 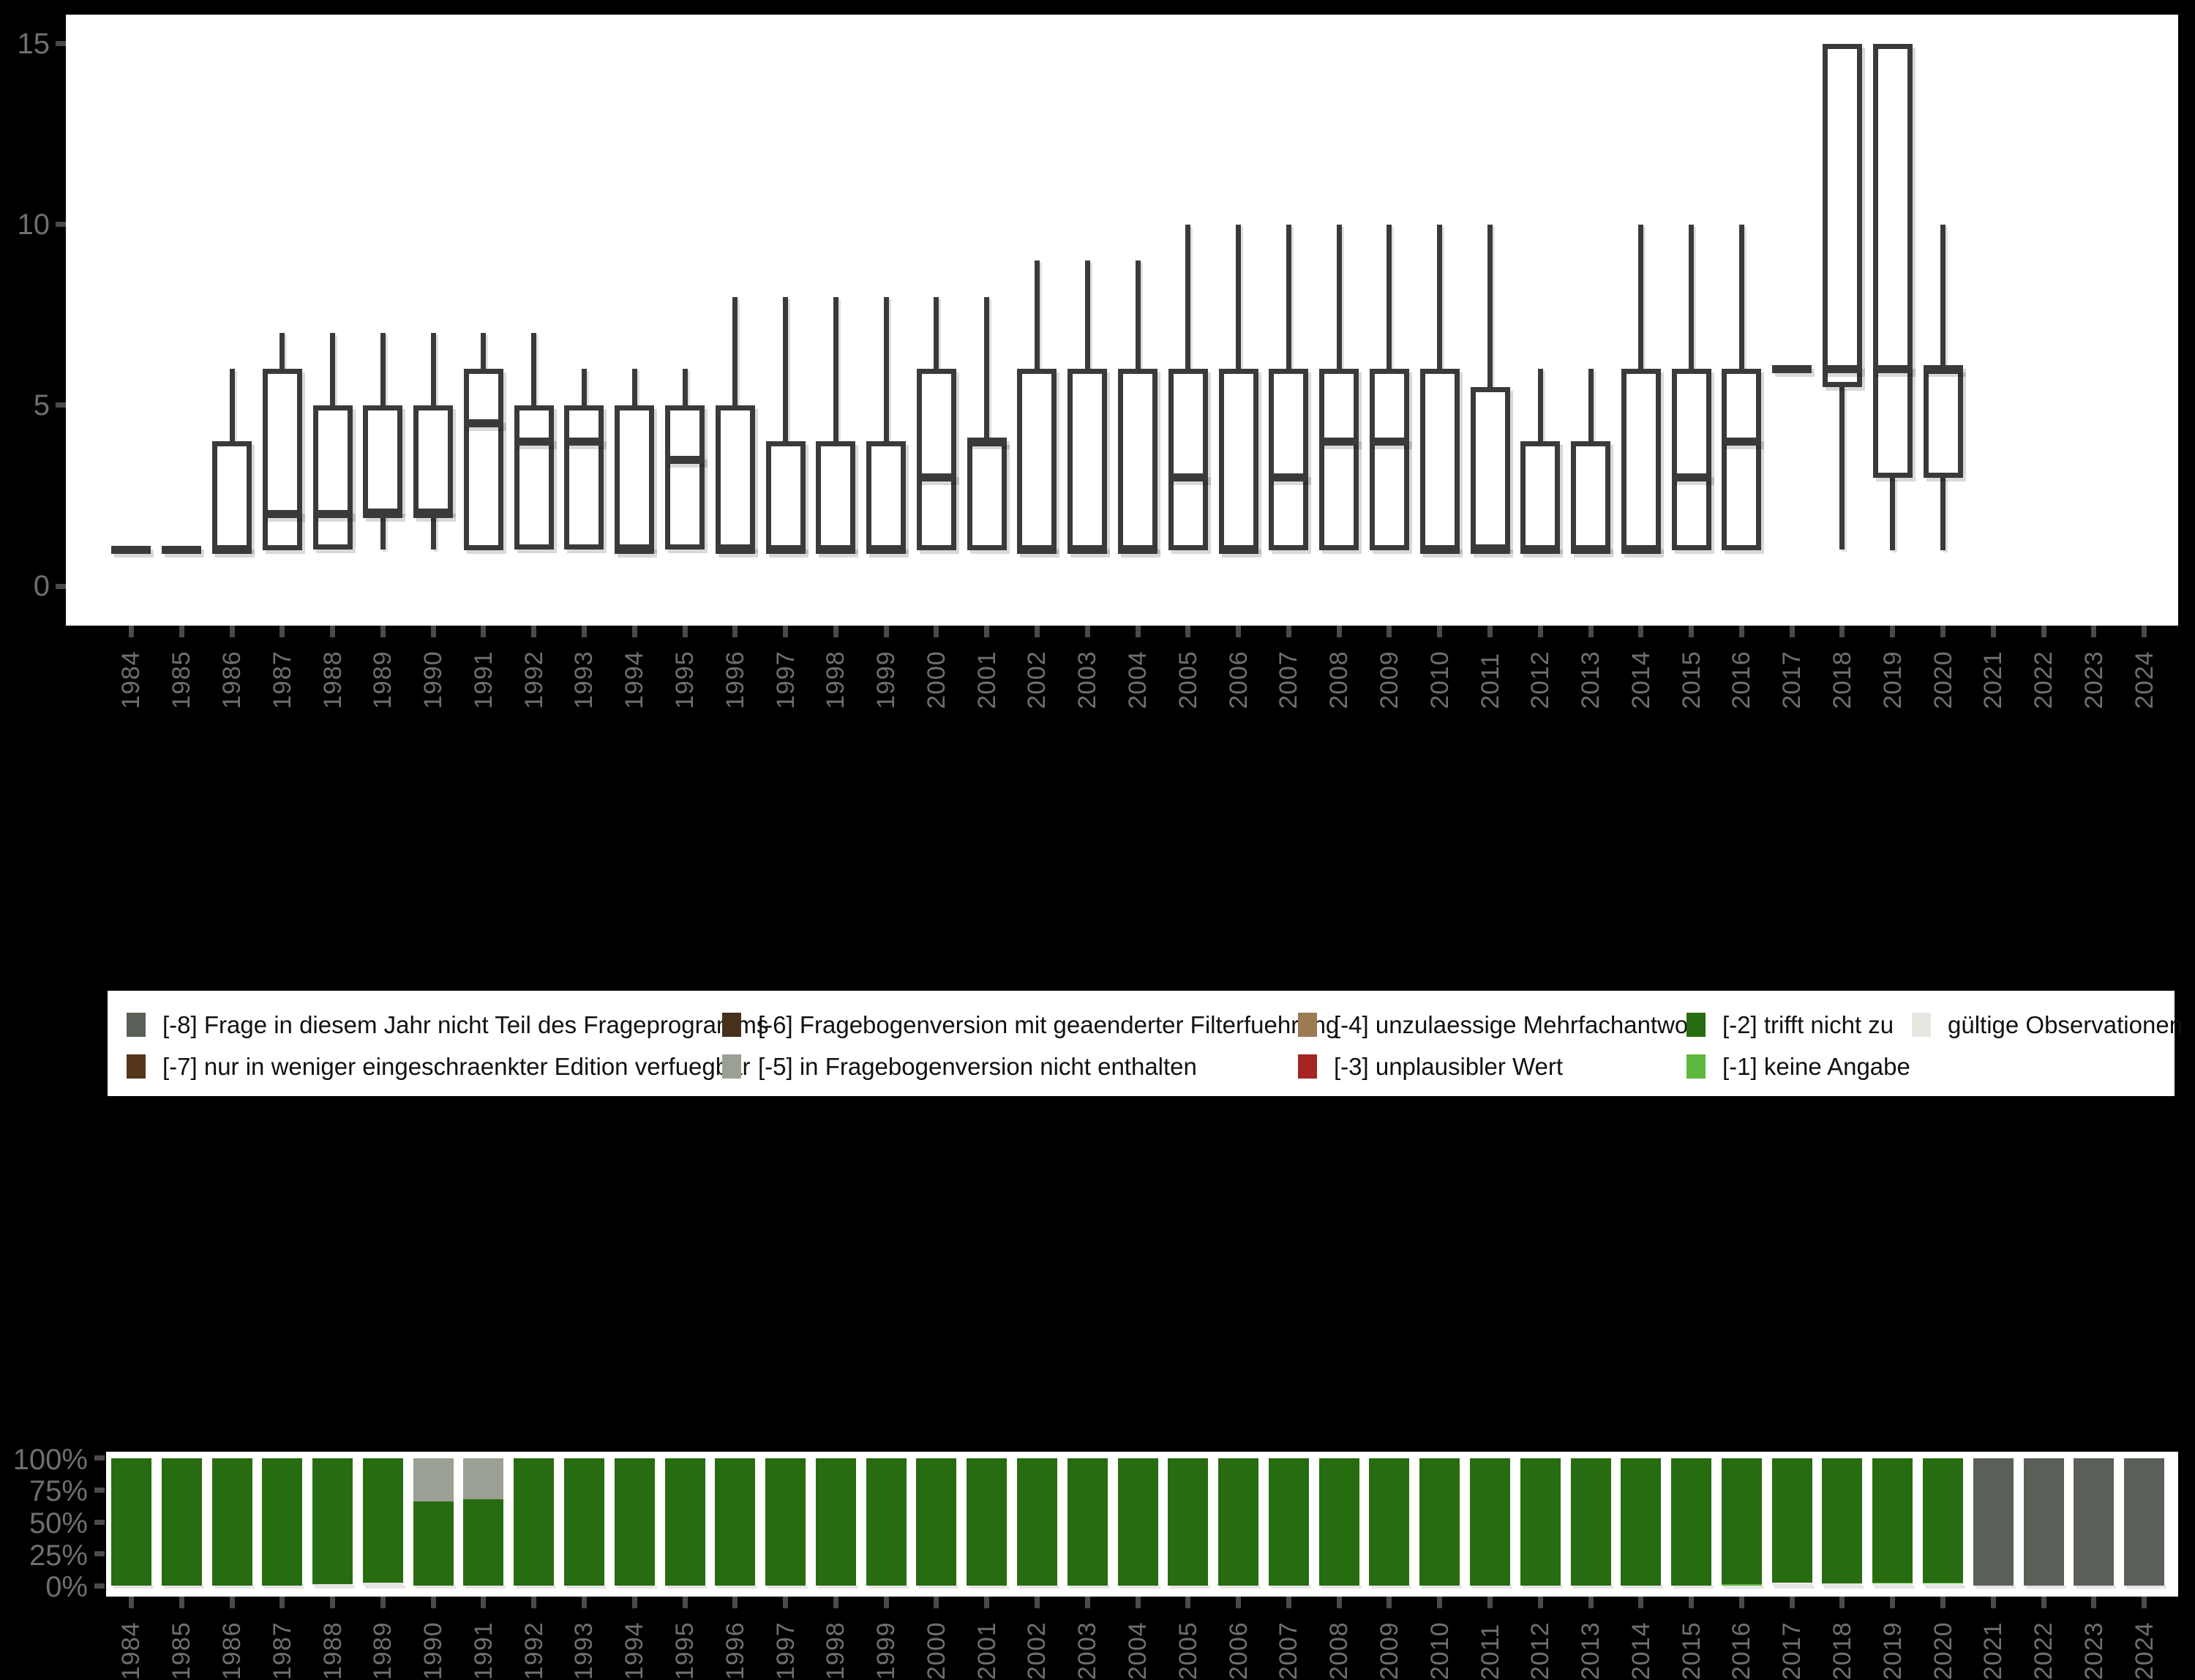 What do you see at coordinates (332, 1650) in the screenshot?
I see `bar-xtick-label-1988: 1988` at bounding box center [332, 1650].